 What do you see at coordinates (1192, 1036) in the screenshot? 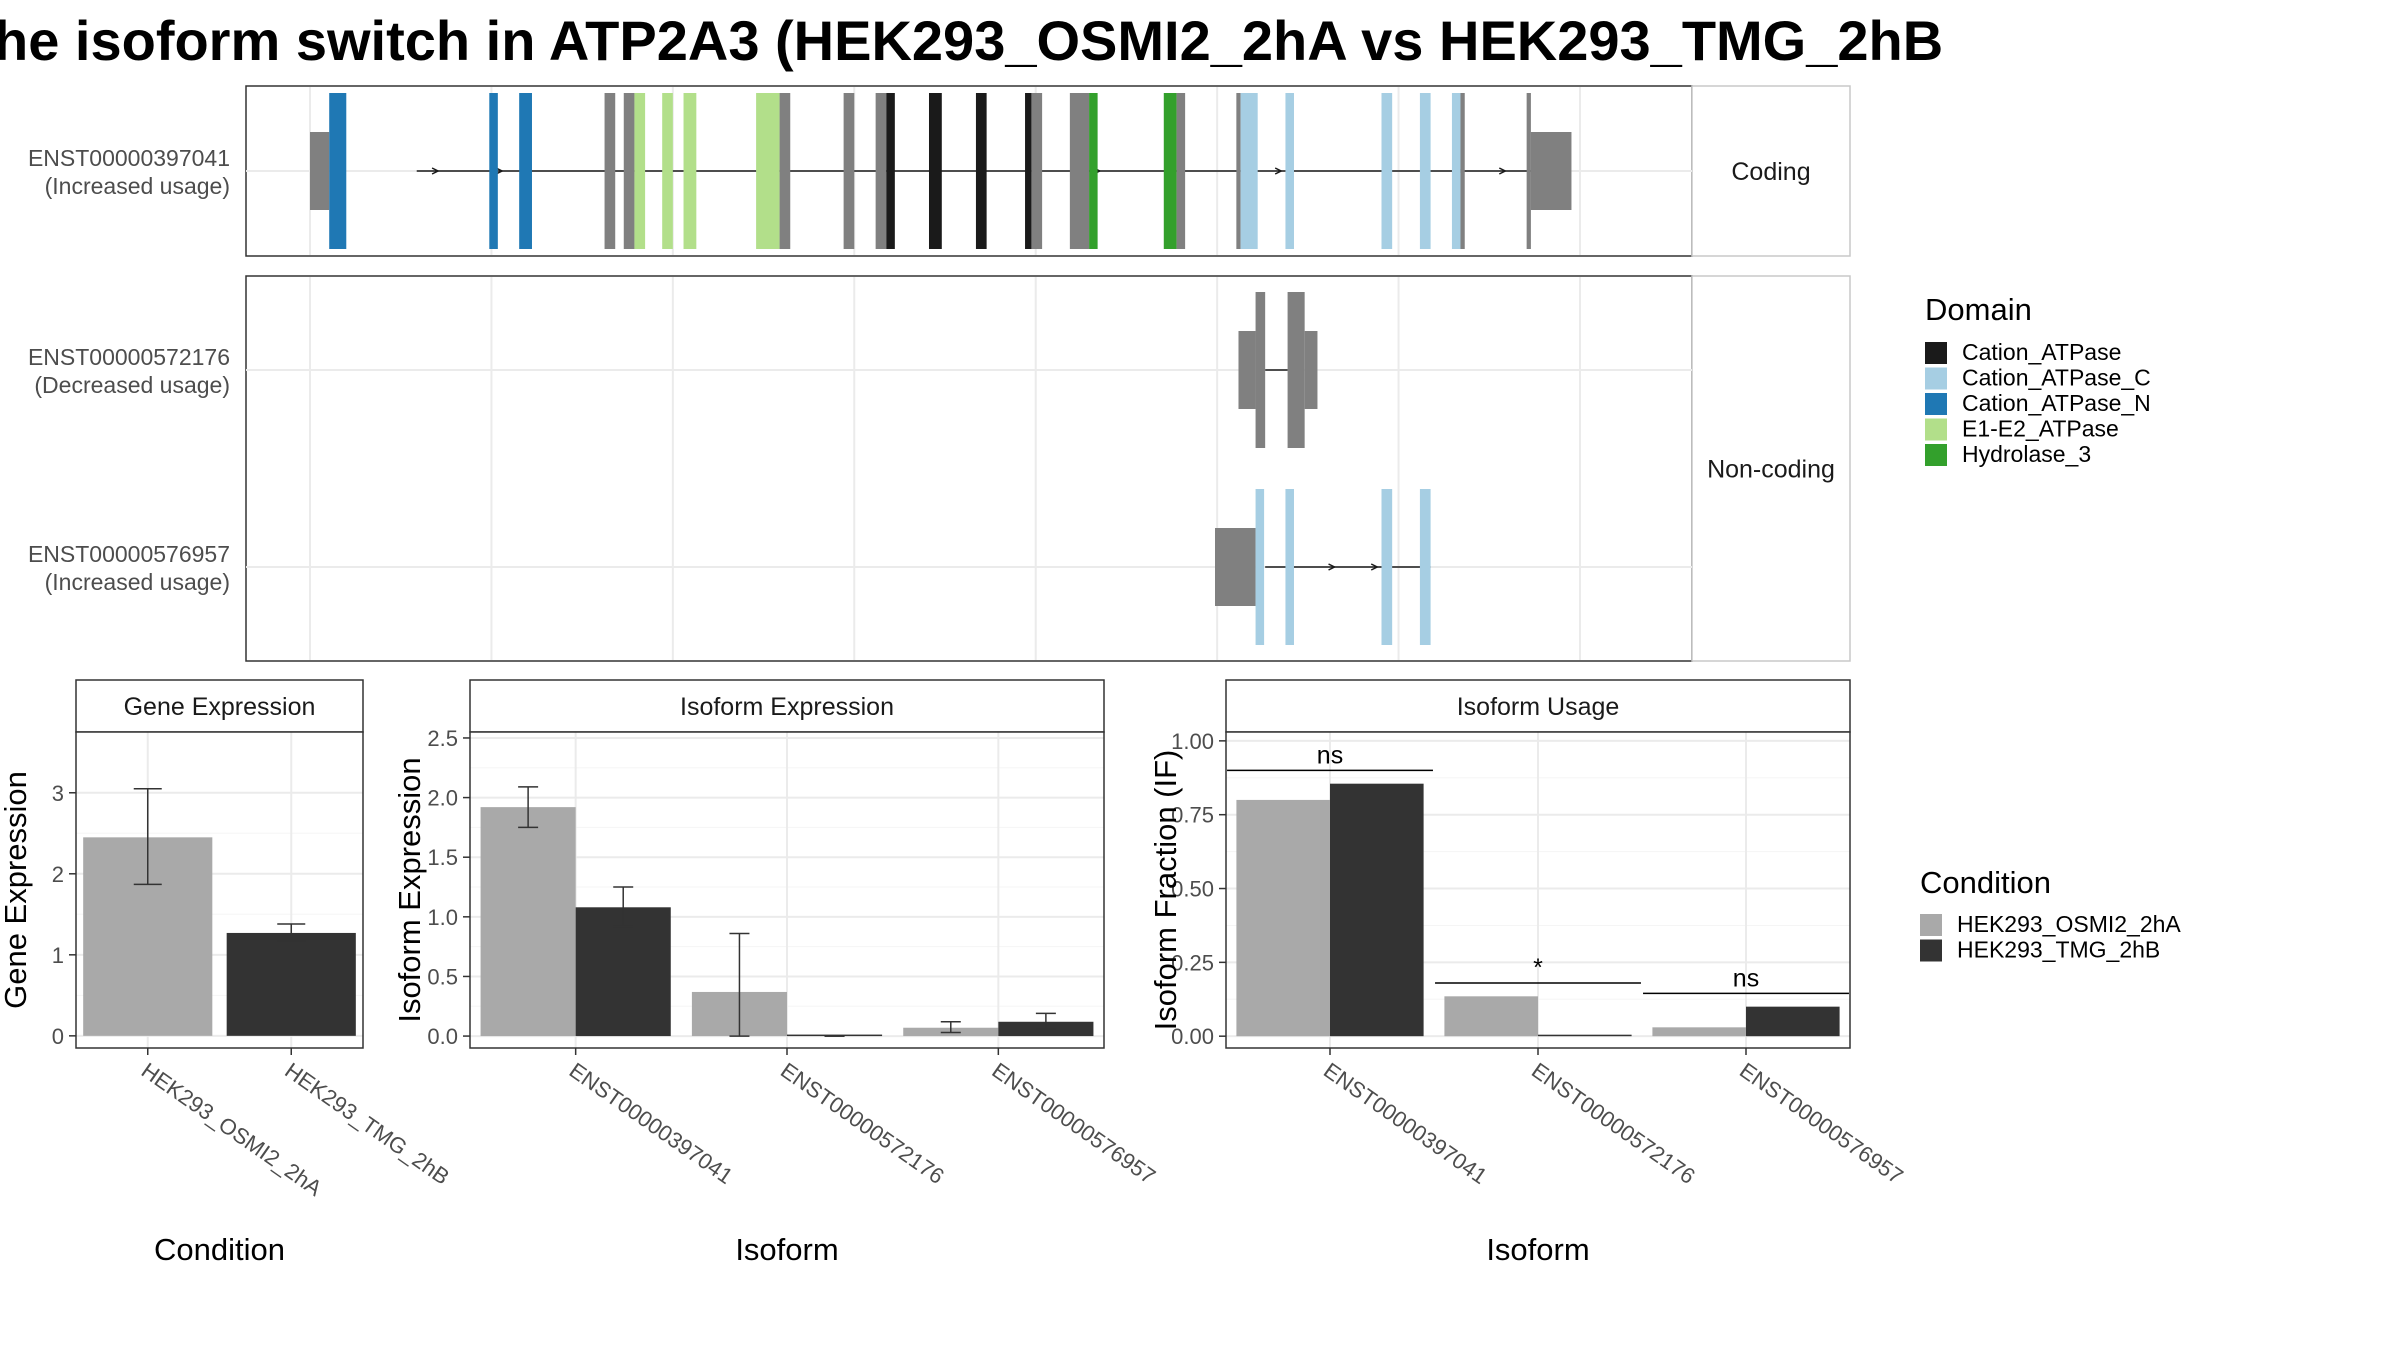
I see `y-tick-label: 0.00` at bounding box center [1192, 1036].